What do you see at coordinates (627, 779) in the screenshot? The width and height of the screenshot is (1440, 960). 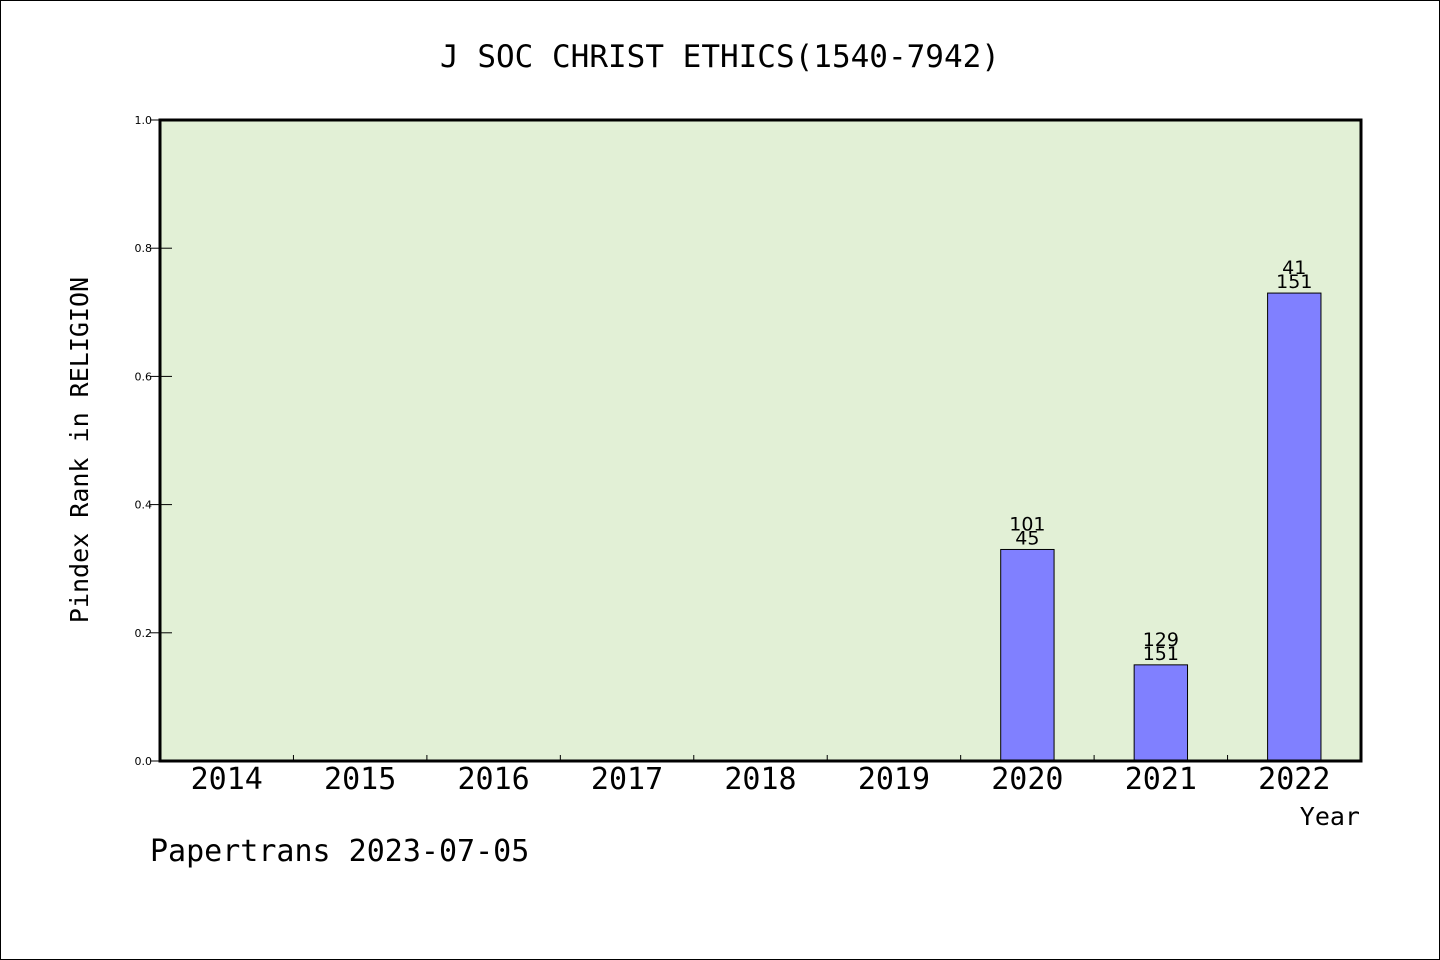 I see `x-tick-label: 2017` at bounding box center [627, 779].